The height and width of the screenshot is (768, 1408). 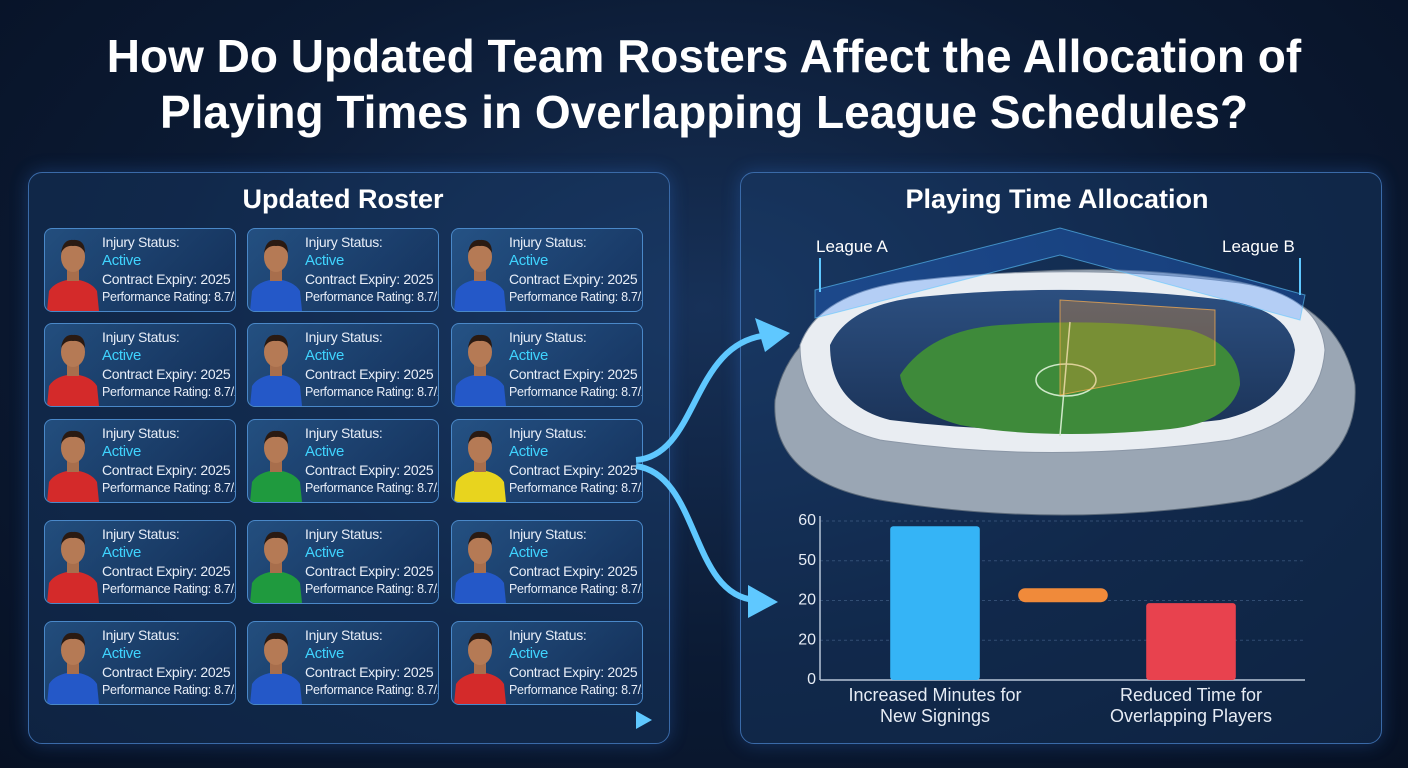 What do you see at coordinates (807, 560) in the screenshot?
I see `y-tick-label: 50` at bounding box center [807, 560].